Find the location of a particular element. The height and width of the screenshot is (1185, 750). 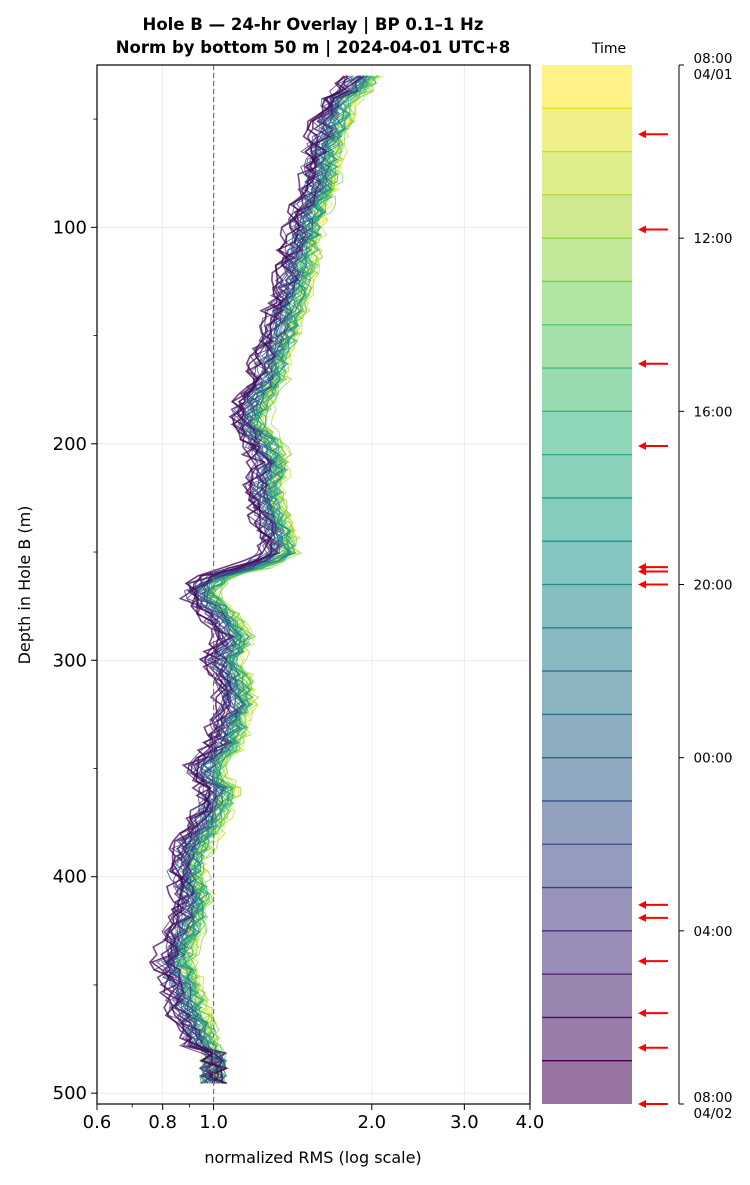

x-tick-label: 3.0 is located at coordinates (464, 1122).